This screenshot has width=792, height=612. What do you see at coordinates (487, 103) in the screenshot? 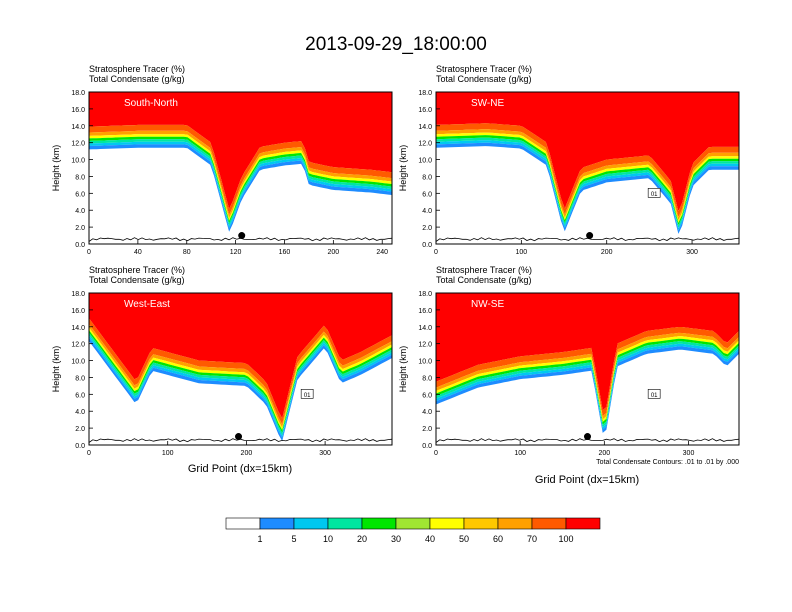
I see `panel-label: SW-NE` at bounding box center [487, 103].